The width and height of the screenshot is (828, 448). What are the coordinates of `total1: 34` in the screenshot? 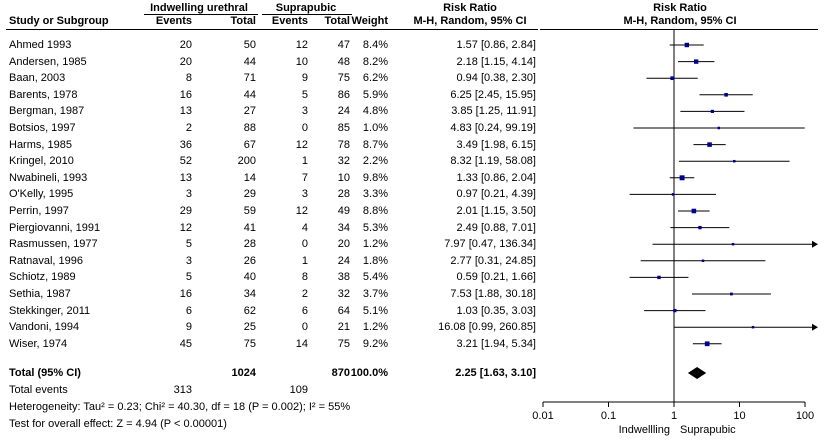 It's located at (249, 294).